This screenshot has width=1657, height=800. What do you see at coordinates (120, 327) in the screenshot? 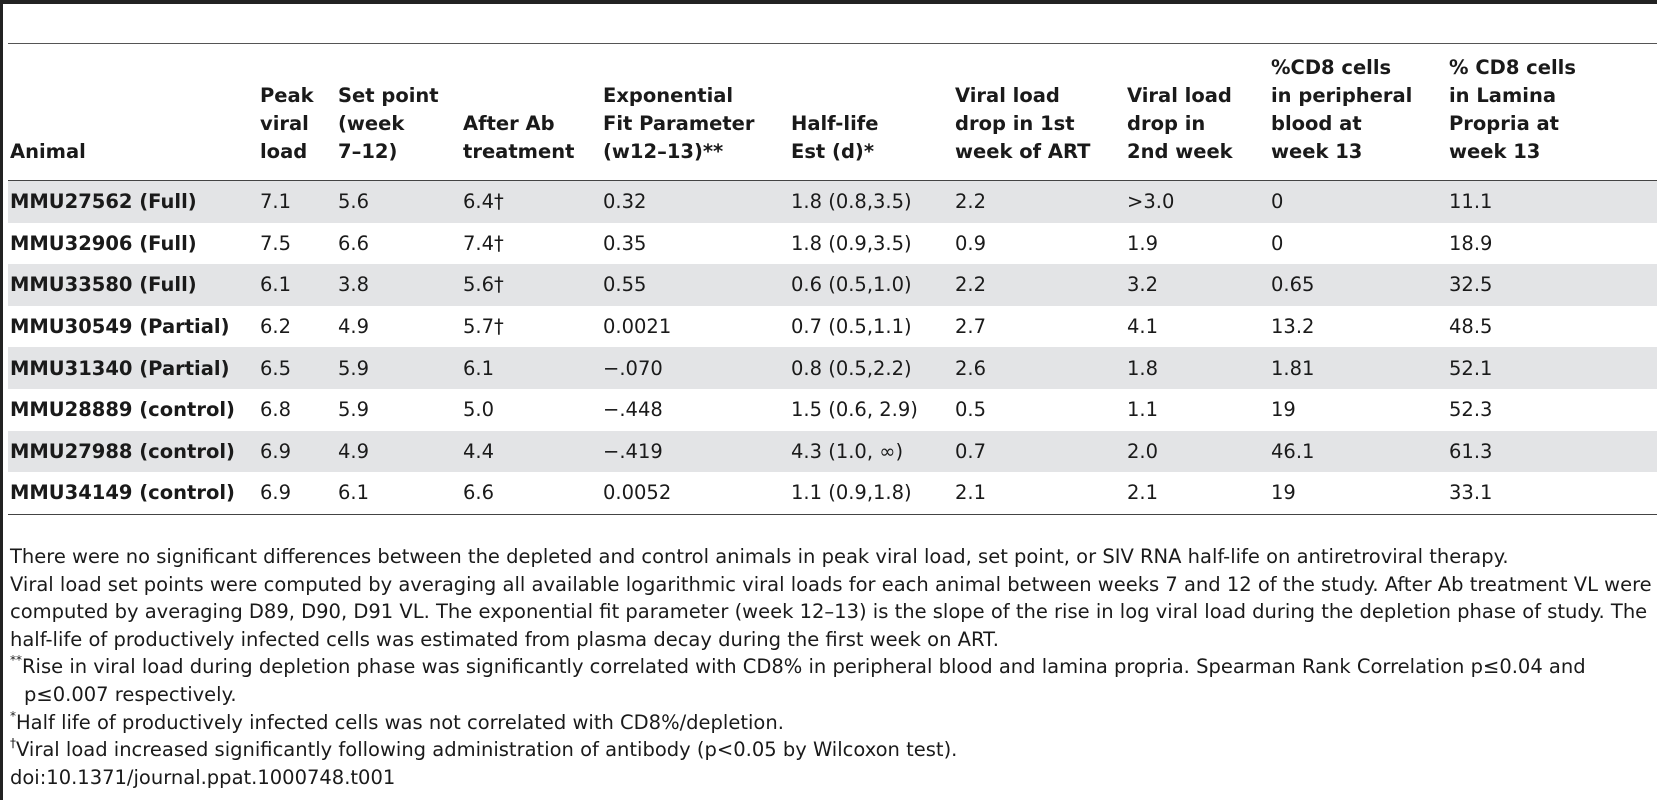
I see `cell-animal: MMU30549 (Partial)` at bounding box center [120, 327].